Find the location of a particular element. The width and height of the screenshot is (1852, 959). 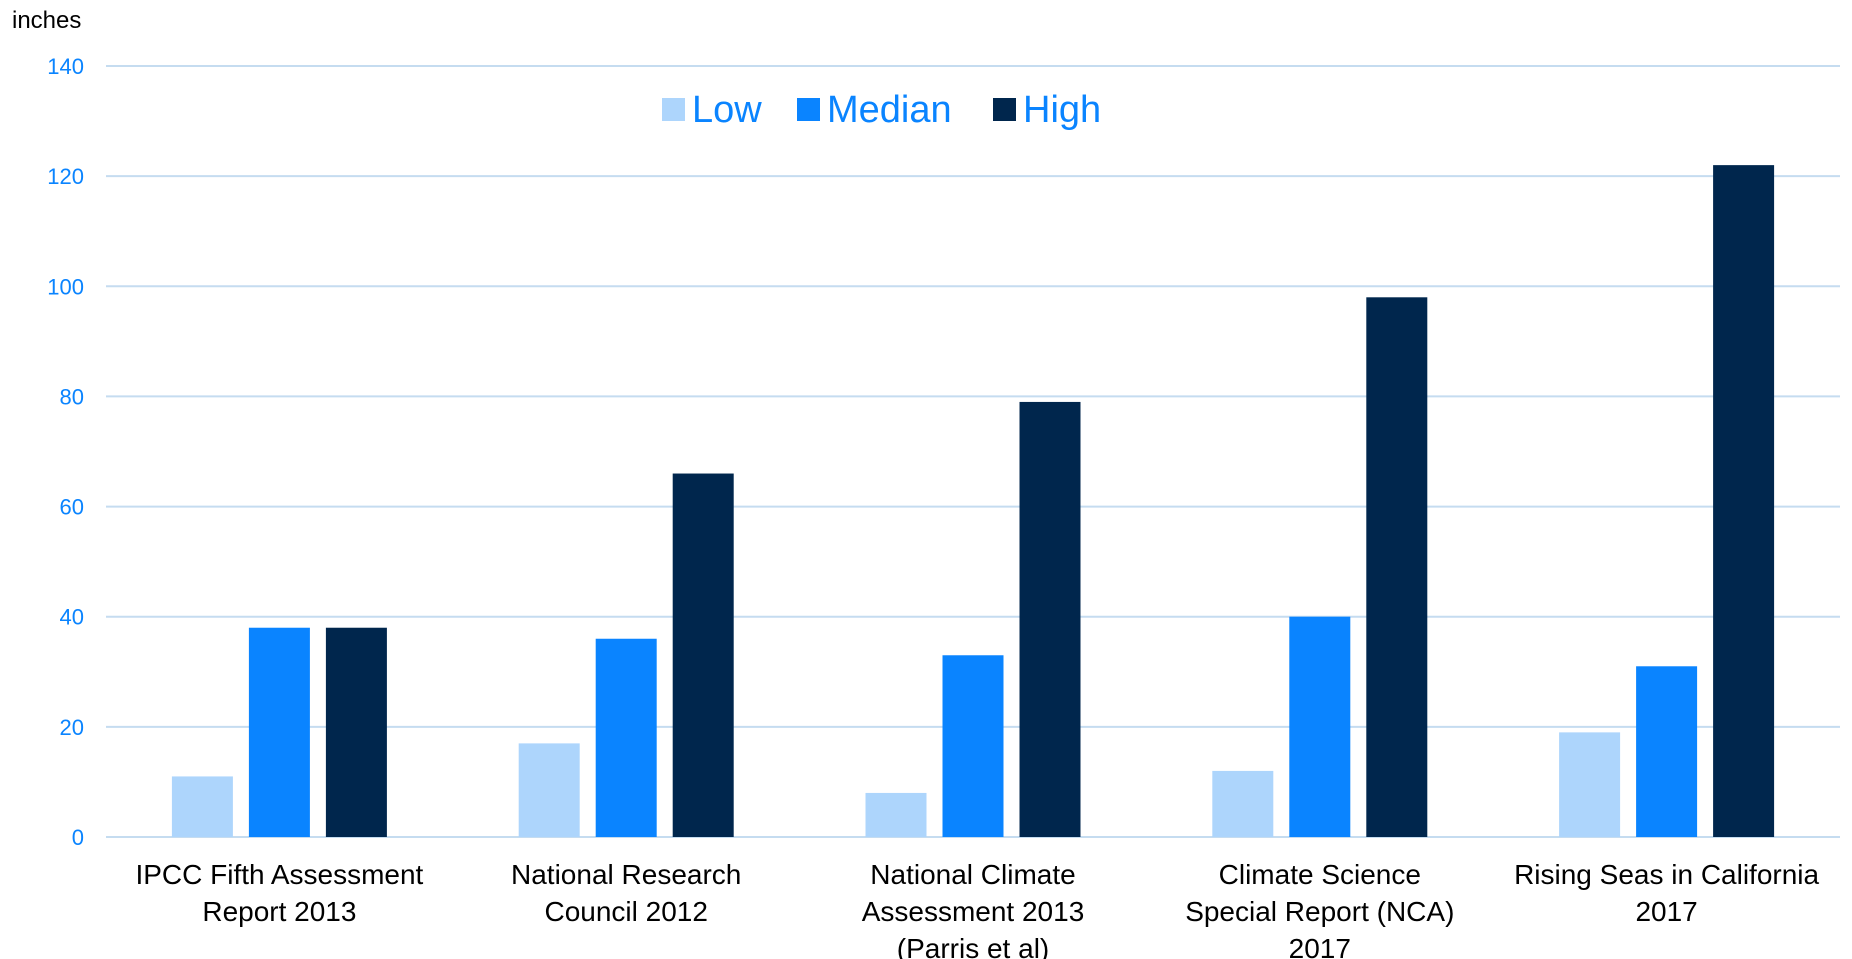

y-tick-label: 140 is located at coordinates (65, 66).